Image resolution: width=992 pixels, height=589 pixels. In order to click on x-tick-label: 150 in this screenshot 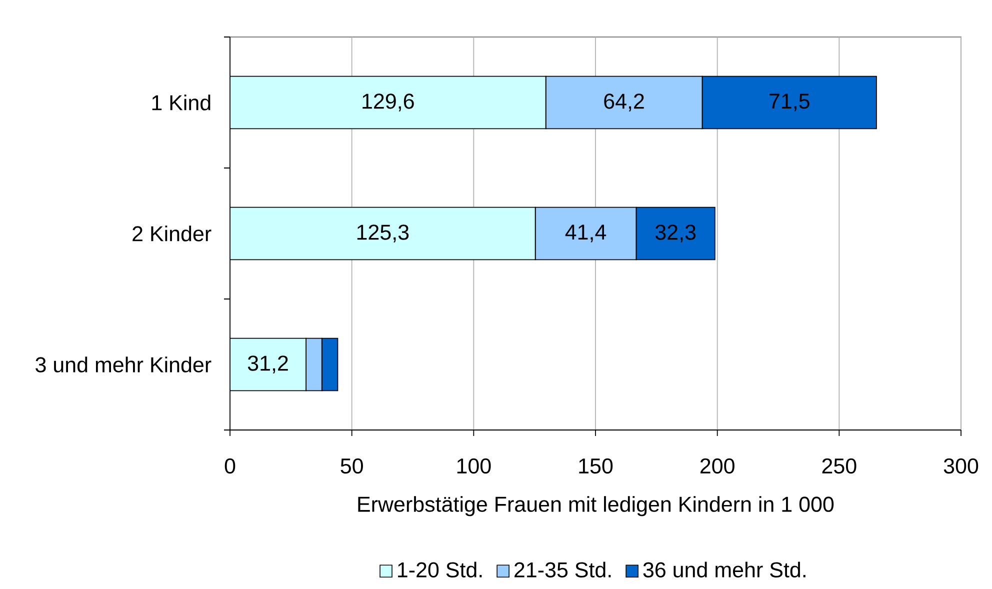, I will do `click(596, 466)`.